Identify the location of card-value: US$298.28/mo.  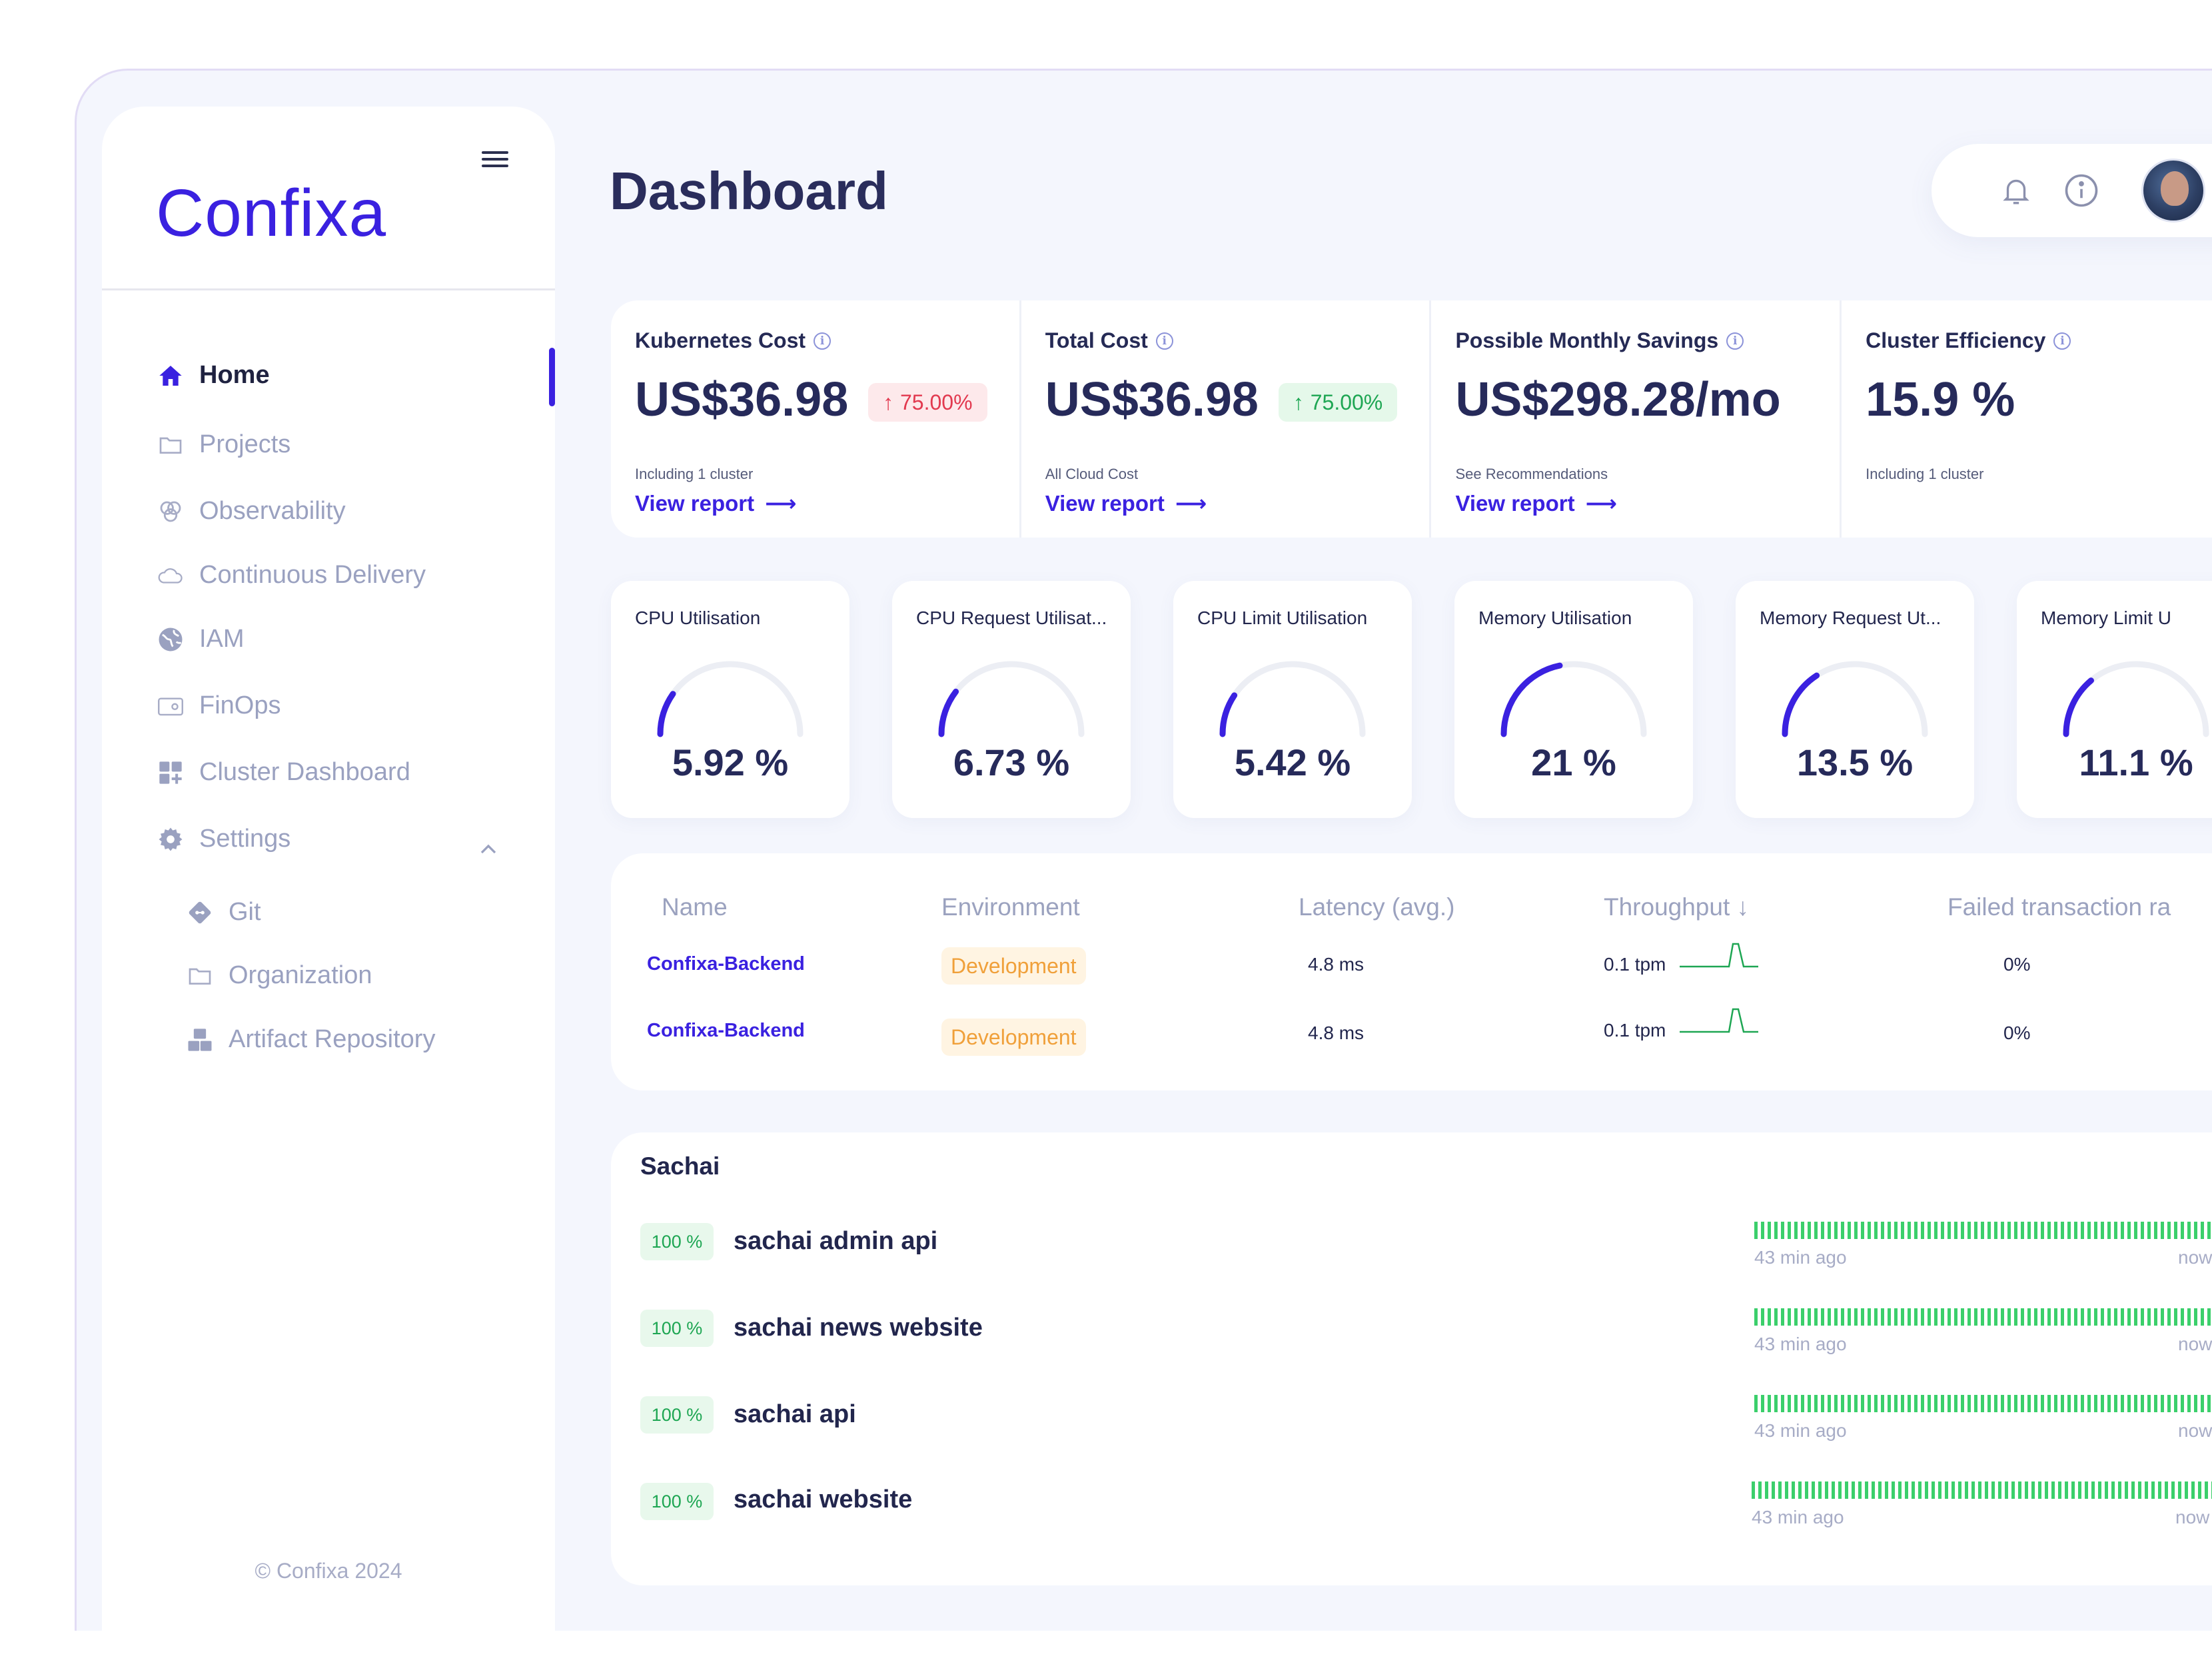
(1618, 400).